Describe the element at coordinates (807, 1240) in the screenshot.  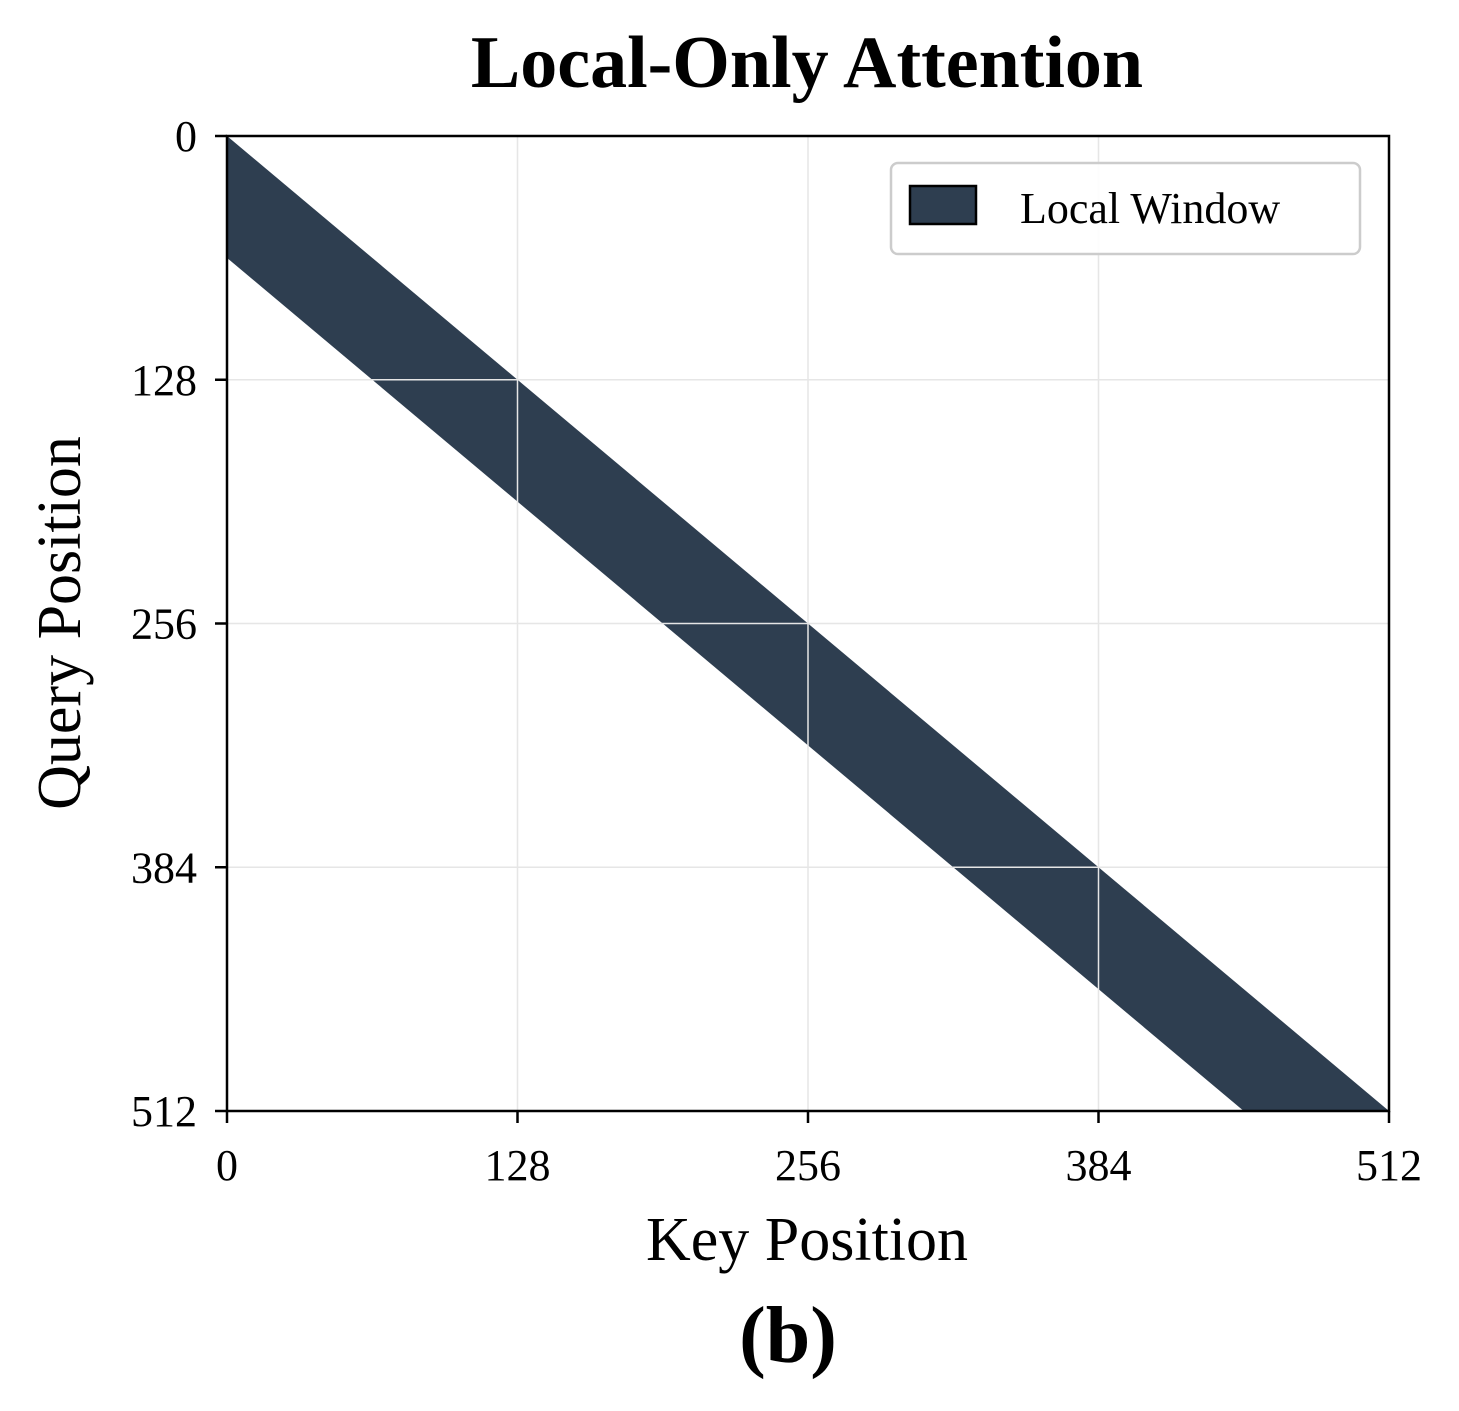
I see `x-axis-label: Key Position` at that location.